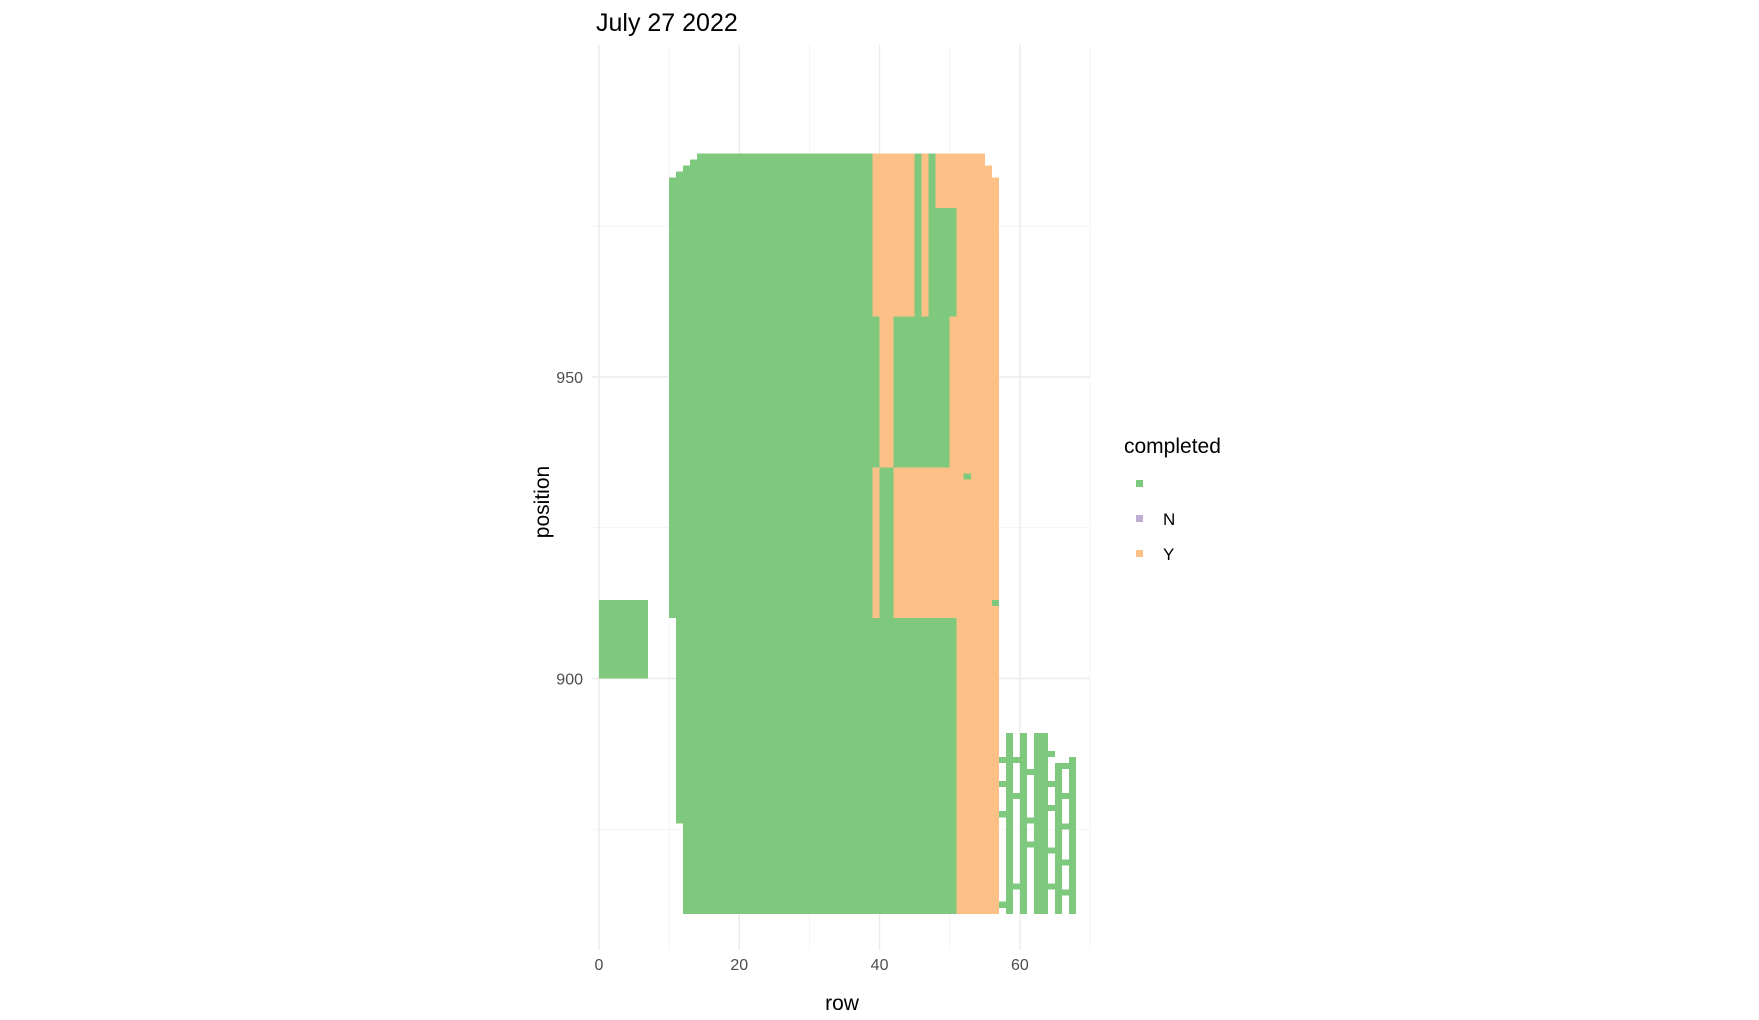  What do you see at coordinates (1169, 519) in the screenshot?
I see `legend-label: N` at bounding box center [1169, 519].